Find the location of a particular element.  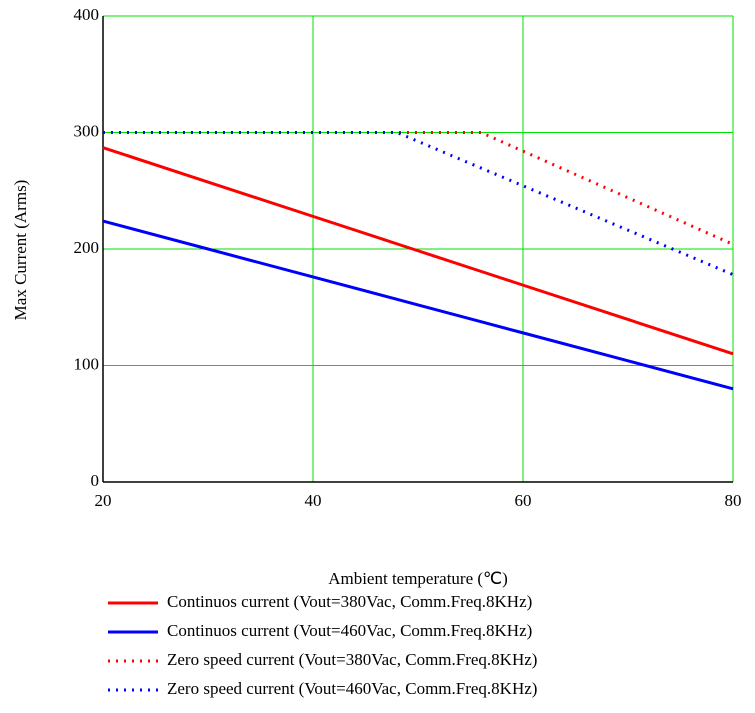

x-tick-label: 60 is located at coordinates (523, 500).